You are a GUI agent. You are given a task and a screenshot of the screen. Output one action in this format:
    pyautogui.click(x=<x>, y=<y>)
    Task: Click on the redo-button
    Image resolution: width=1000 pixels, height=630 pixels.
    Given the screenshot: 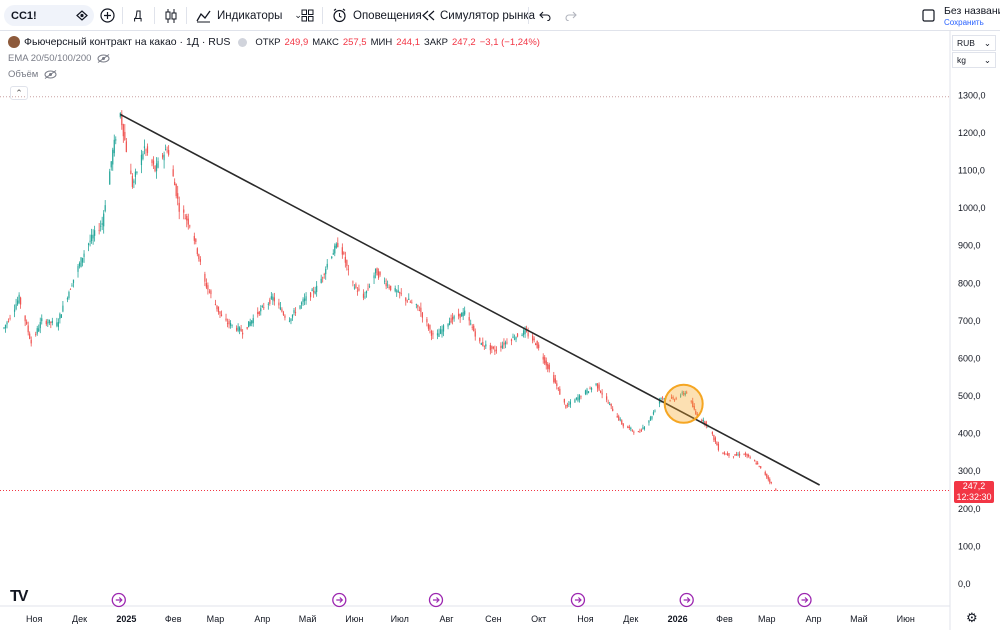 What is the action you would take?
    pyautogui.click(x=571, y=15)
    